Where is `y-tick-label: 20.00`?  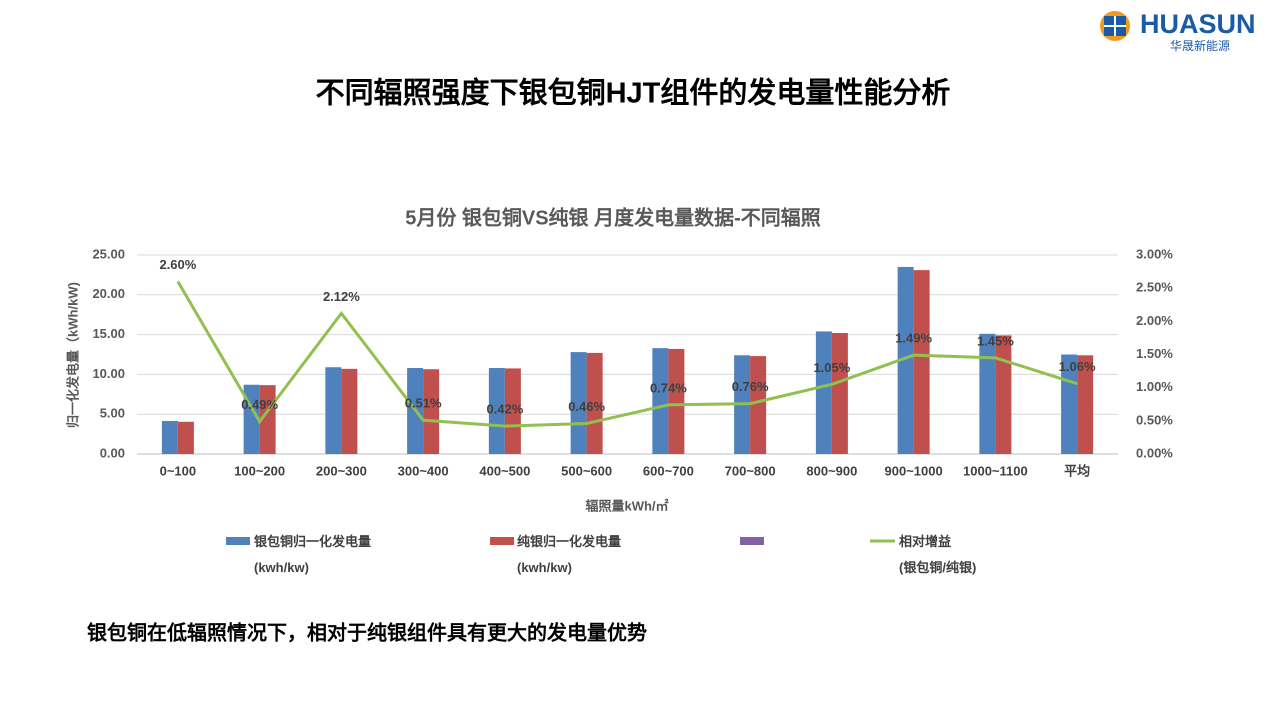
y-tick-label: 20.00 is located at coordinates (108, 293).